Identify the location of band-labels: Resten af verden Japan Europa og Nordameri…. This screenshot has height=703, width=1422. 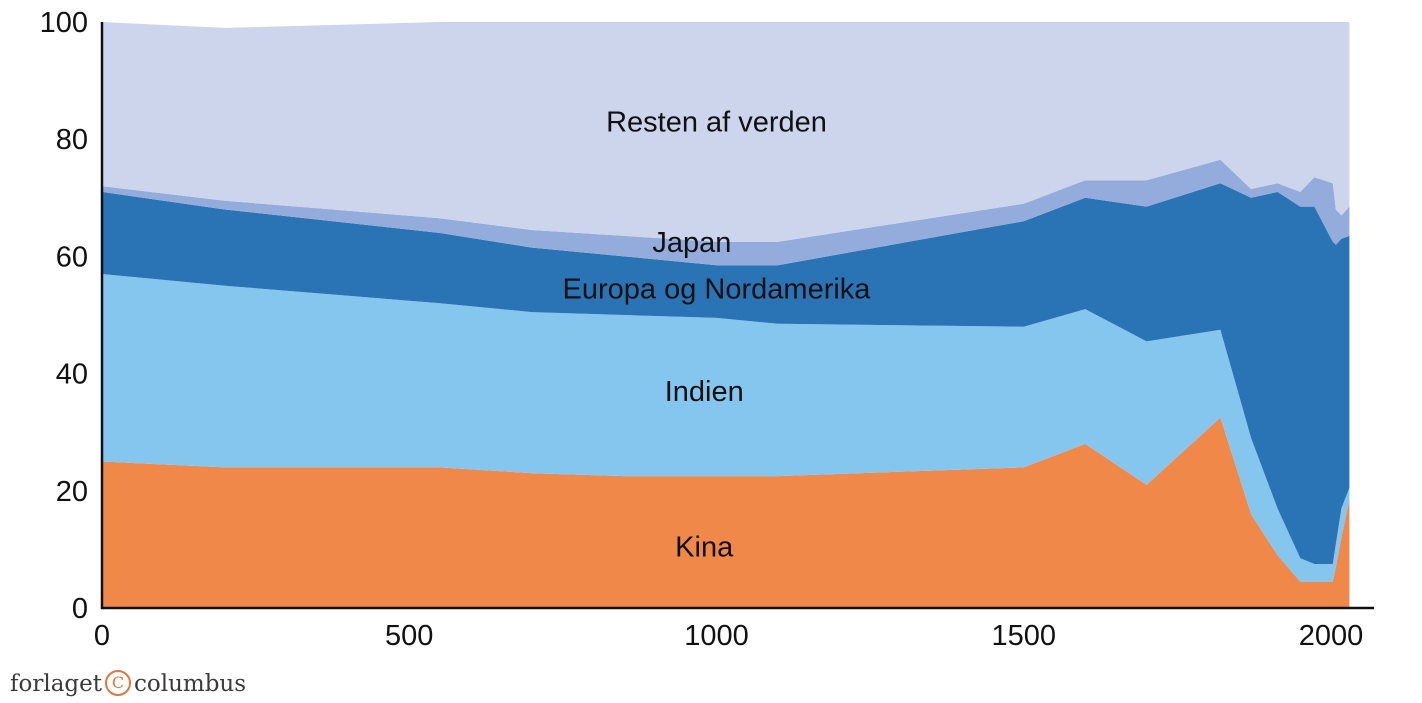
(717, 335).